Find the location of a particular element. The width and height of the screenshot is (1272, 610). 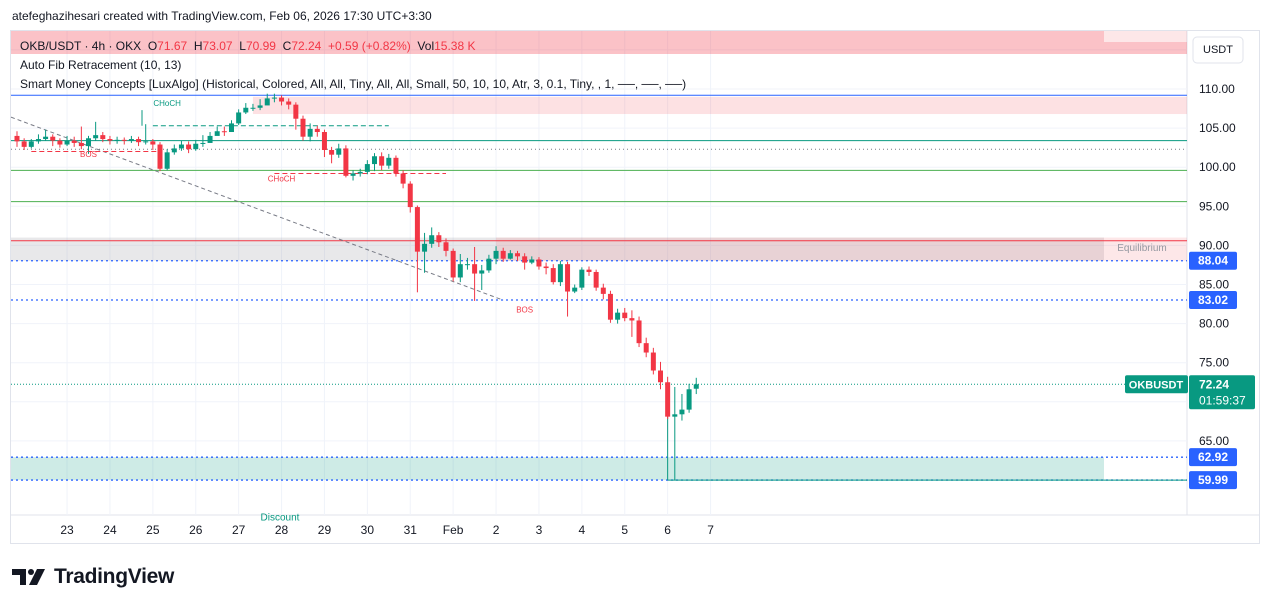

symbol-label: OKB/USDT · 4h · OKX is located at coordinates (81, 46).